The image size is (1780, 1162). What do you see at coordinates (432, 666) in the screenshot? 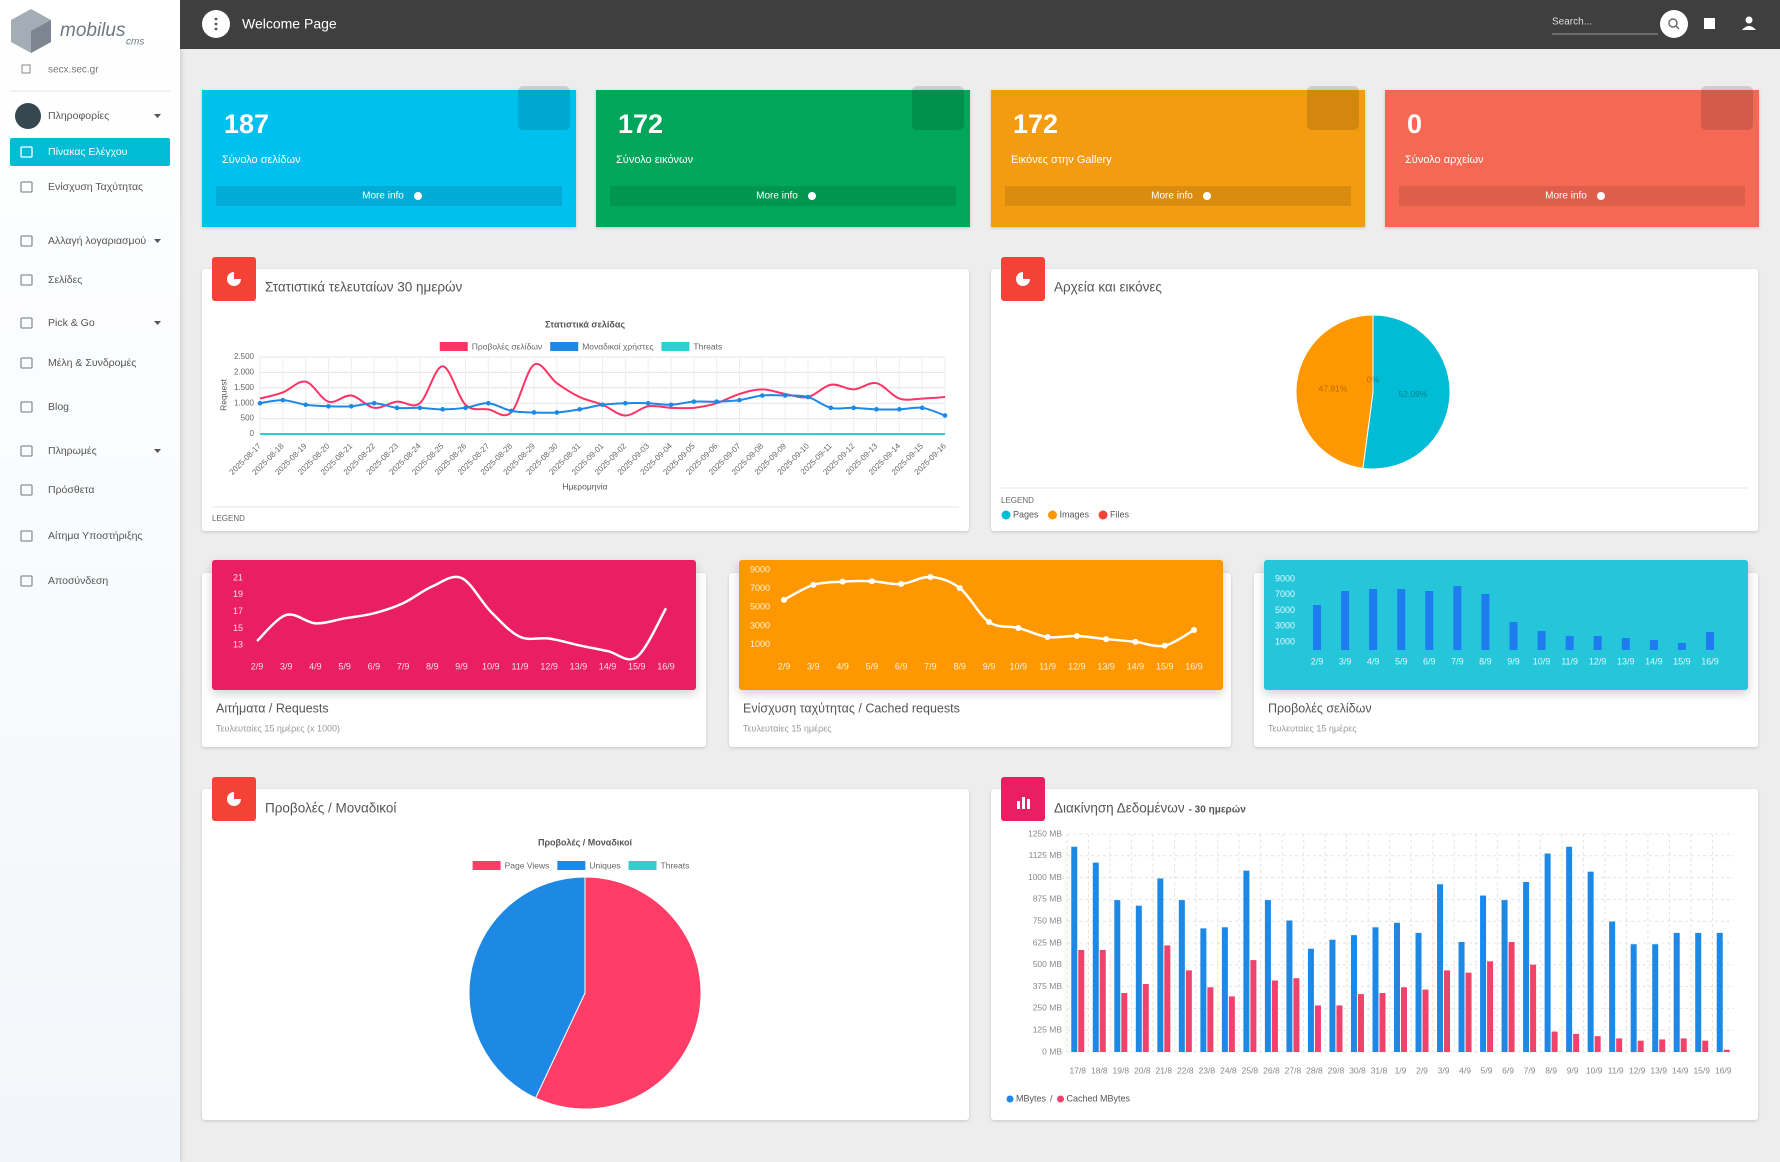
I see `x-tick-label: 8/9` at bounding box center [432, 666].